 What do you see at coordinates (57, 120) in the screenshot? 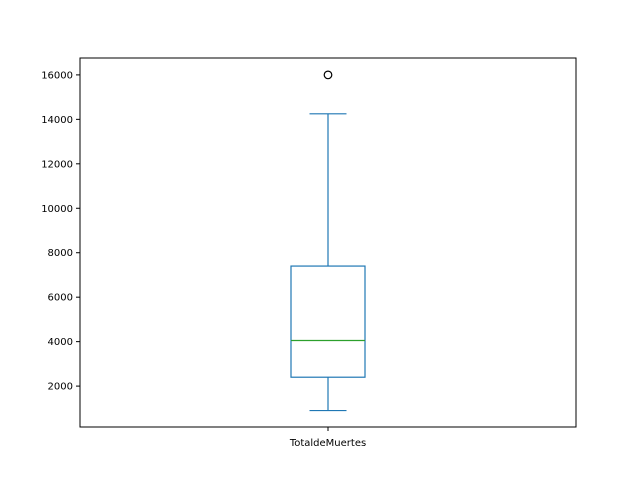
I see `y-tick-label: 14000` at bounding box center [57, 120].